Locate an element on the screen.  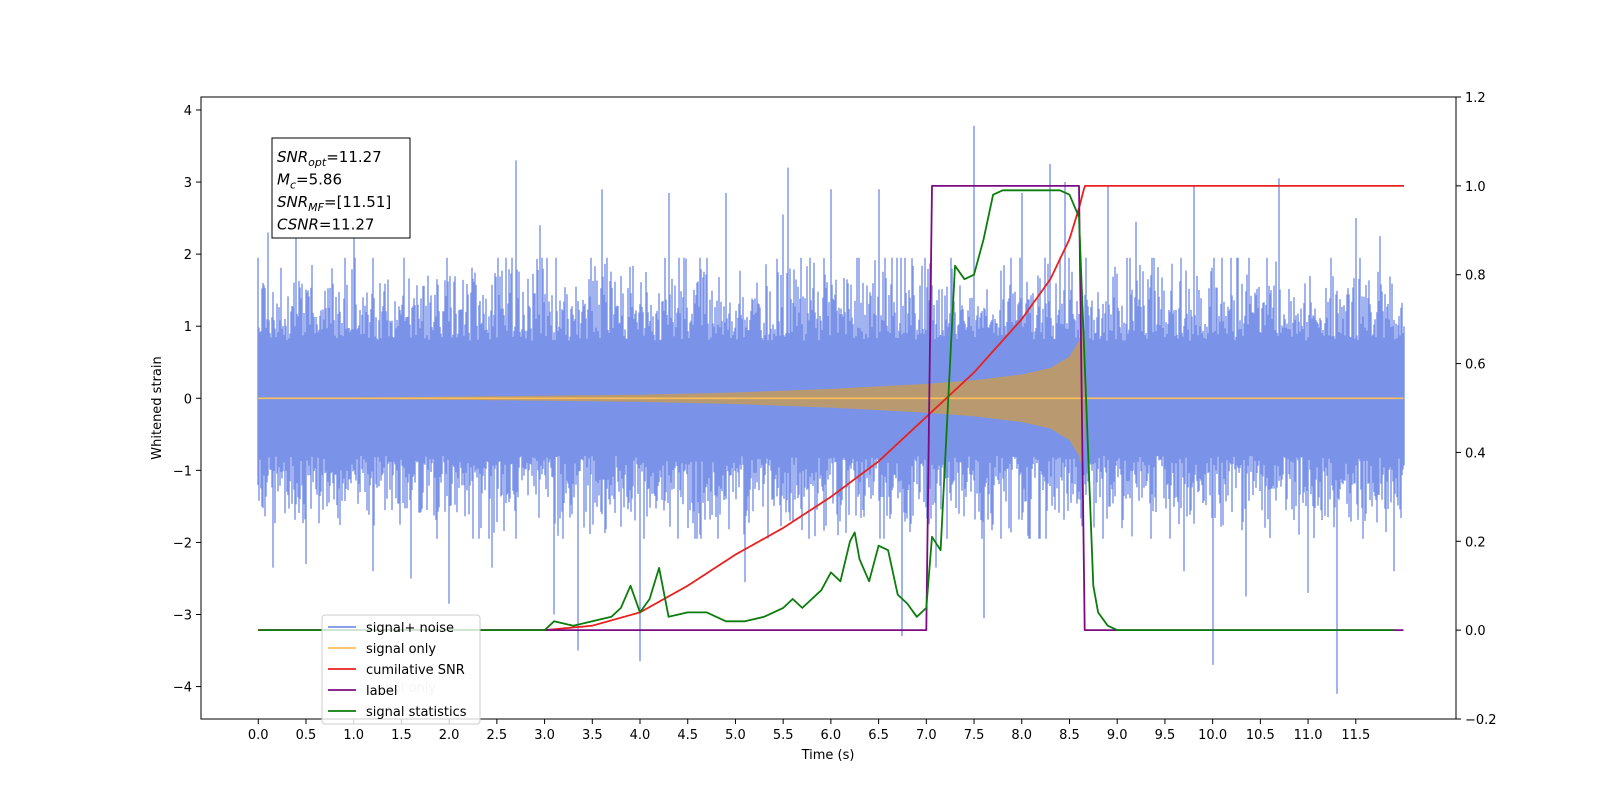
x-tick-label: 8.5 is located at coordinates (1069, 735).